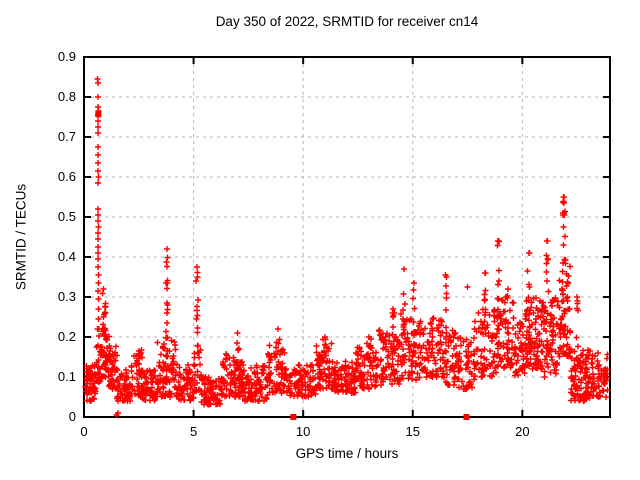 The height and width of the screenshot is (480, 640). What do you see at coordinates (66, 376) in the screenshot?
I see `y-tick-label-0.1: 0.1` at bounding box center [66, 376].